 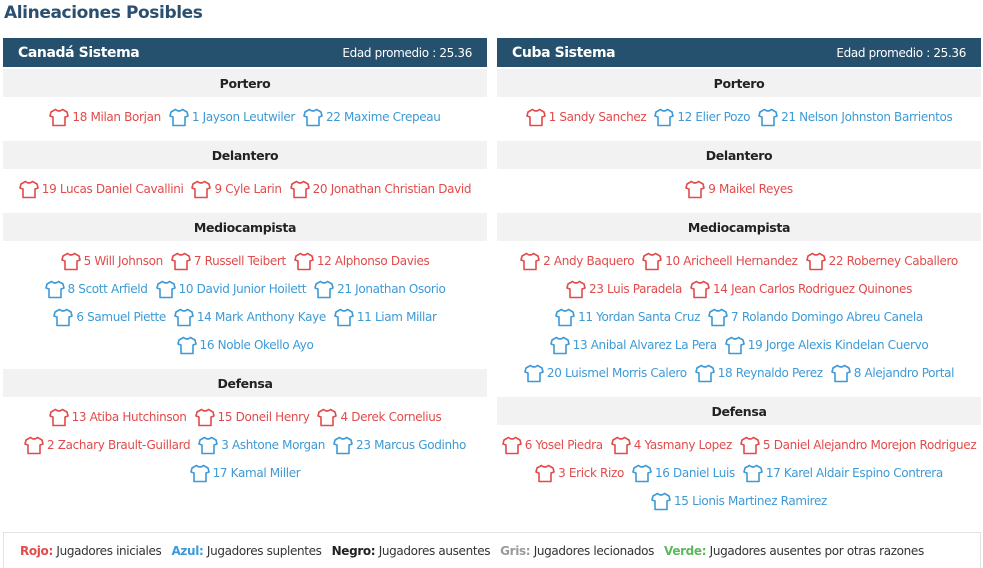 I want to click on player-number: 7, so click(x=735, y=317).